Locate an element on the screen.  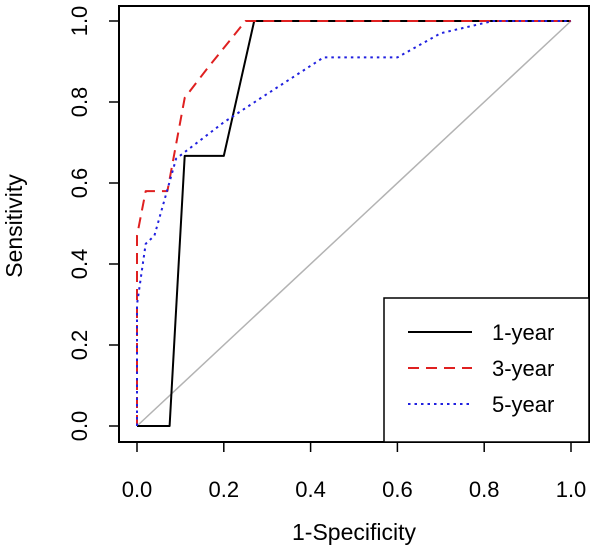
legend: 1-year 3-year 5-year is located at coordinates (486, 370).